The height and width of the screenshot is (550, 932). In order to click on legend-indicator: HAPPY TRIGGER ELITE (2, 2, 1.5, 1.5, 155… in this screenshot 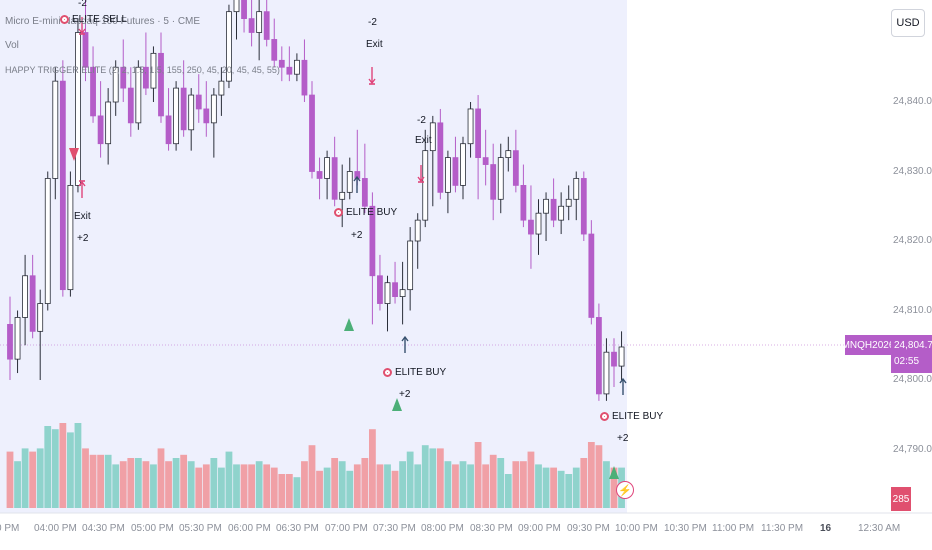, I will do `click(142, 70)`.